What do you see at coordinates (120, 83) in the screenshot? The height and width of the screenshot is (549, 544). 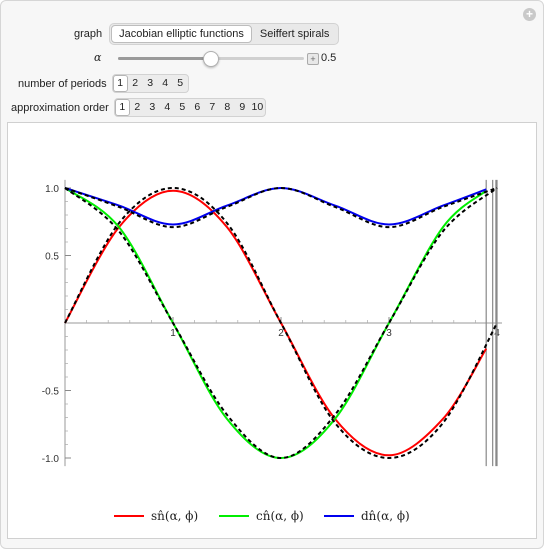 I see `periods-option-1: 1` at bounding box center [120, 83].